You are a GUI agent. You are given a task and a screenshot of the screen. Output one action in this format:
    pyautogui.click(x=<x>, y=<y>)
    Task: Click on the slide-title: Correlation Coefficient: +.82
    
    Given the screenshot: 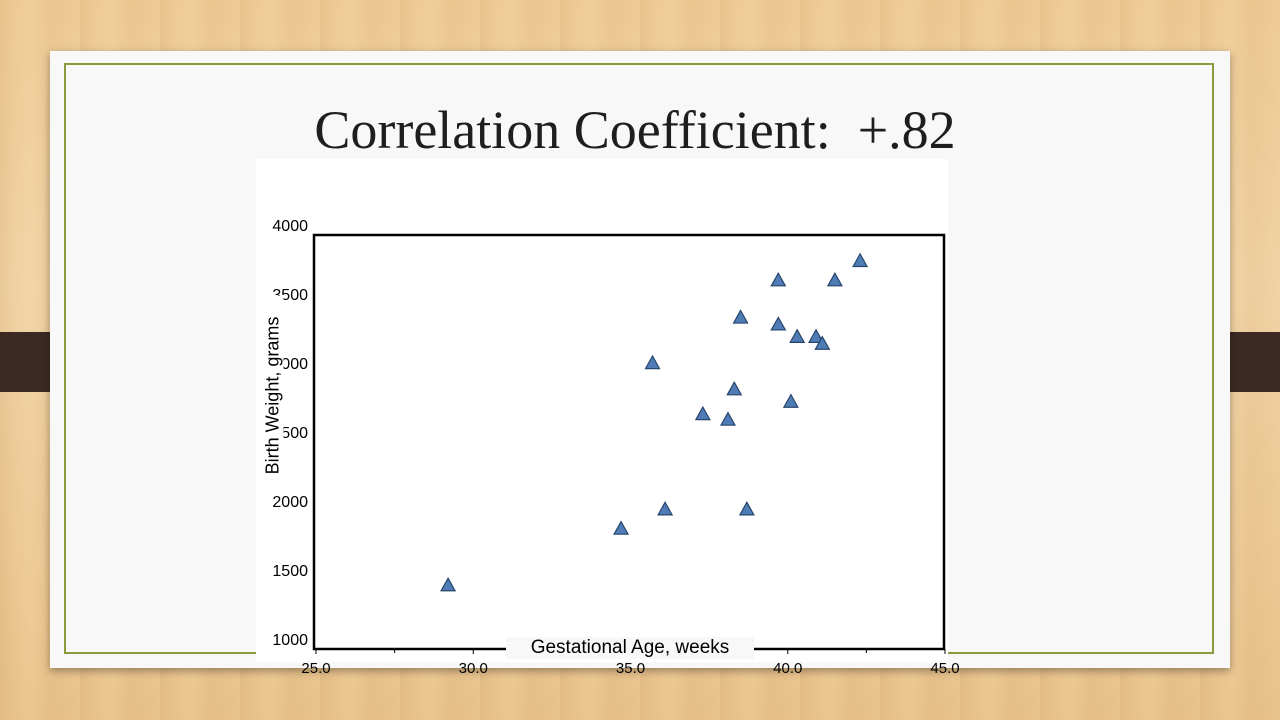 What is the action you would take?
    pyautogui.click(x=635, y=130)
    